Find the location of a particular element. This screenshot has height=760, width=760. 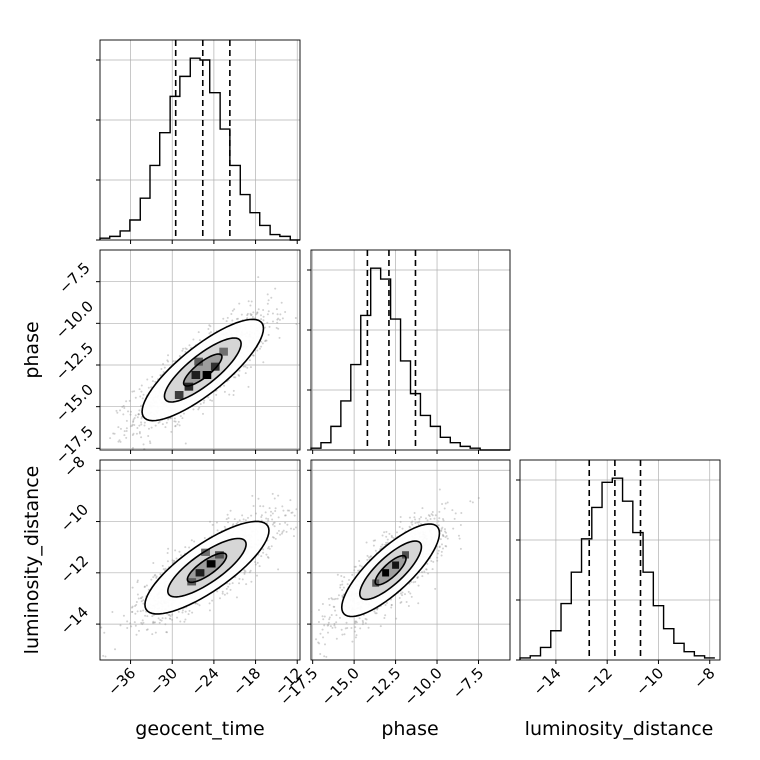

x-tick-label: −7.5 is located at coordinates (468, 683).